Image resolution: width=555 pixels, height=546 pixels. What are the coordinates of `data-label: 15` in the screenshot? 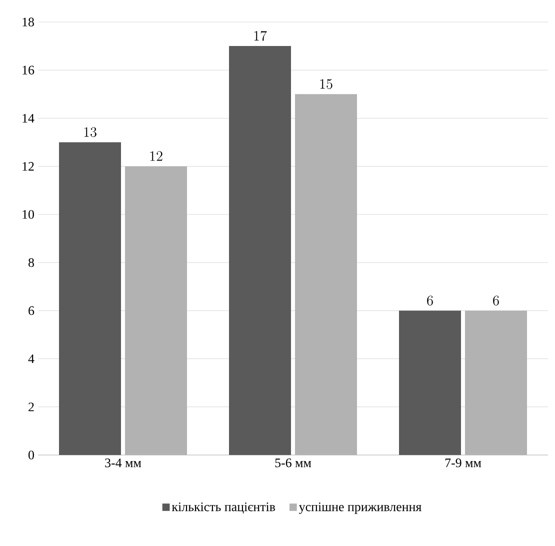 It's located at (326, 84).